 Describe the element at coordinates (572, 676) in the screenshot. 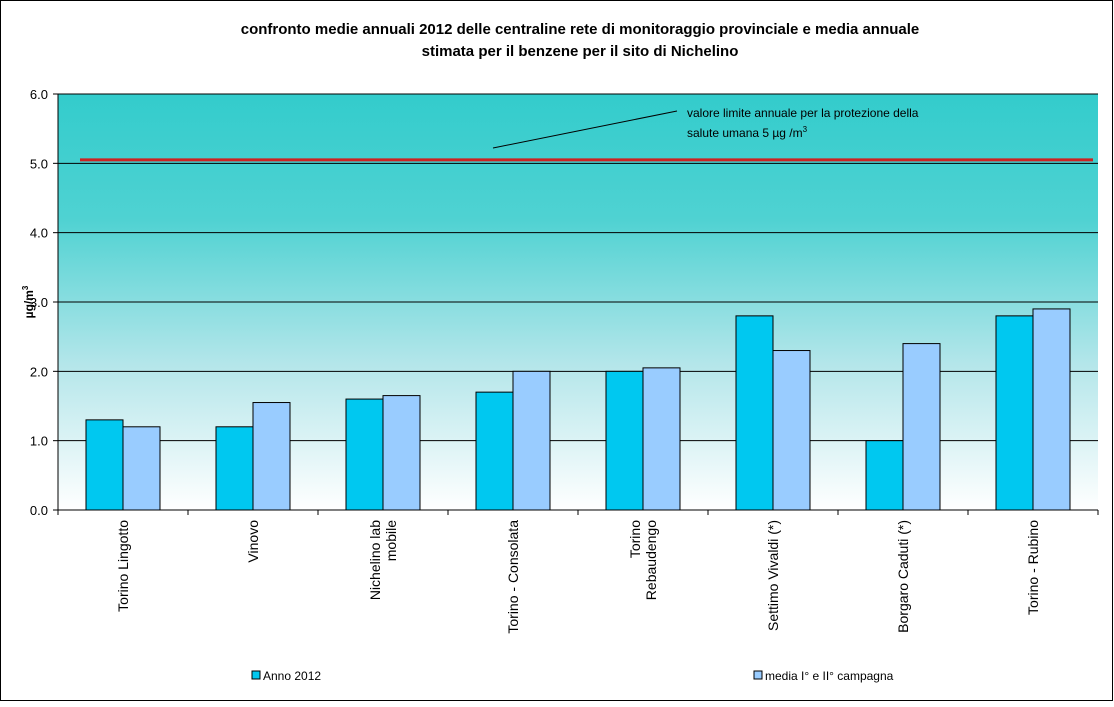

I see `legend: Anno 2012 media I° e II° campagna` at that location.